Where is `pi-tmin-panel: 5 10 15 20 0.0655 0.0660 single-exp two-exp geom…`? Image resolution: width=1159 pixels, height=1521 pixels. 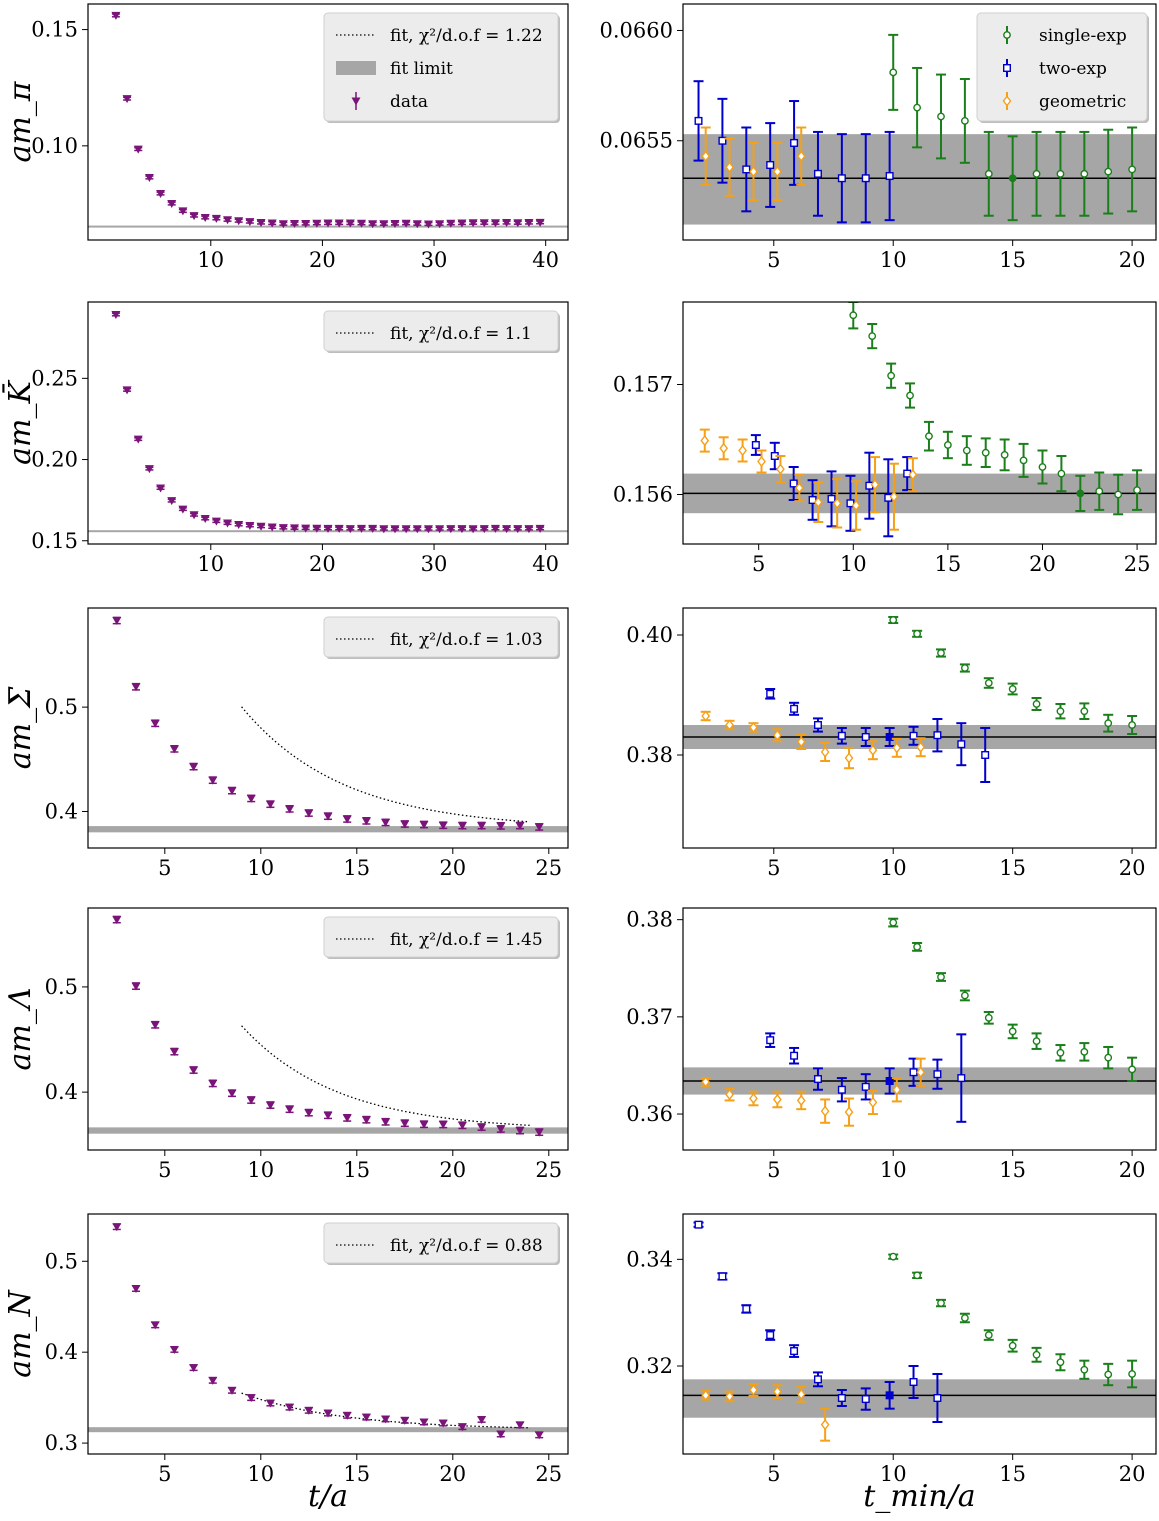 pi-tmin-panel: 5 10 15 20 0.0655 0.0660 single-exp two-exp geom… is located at coordinates (878, 137).